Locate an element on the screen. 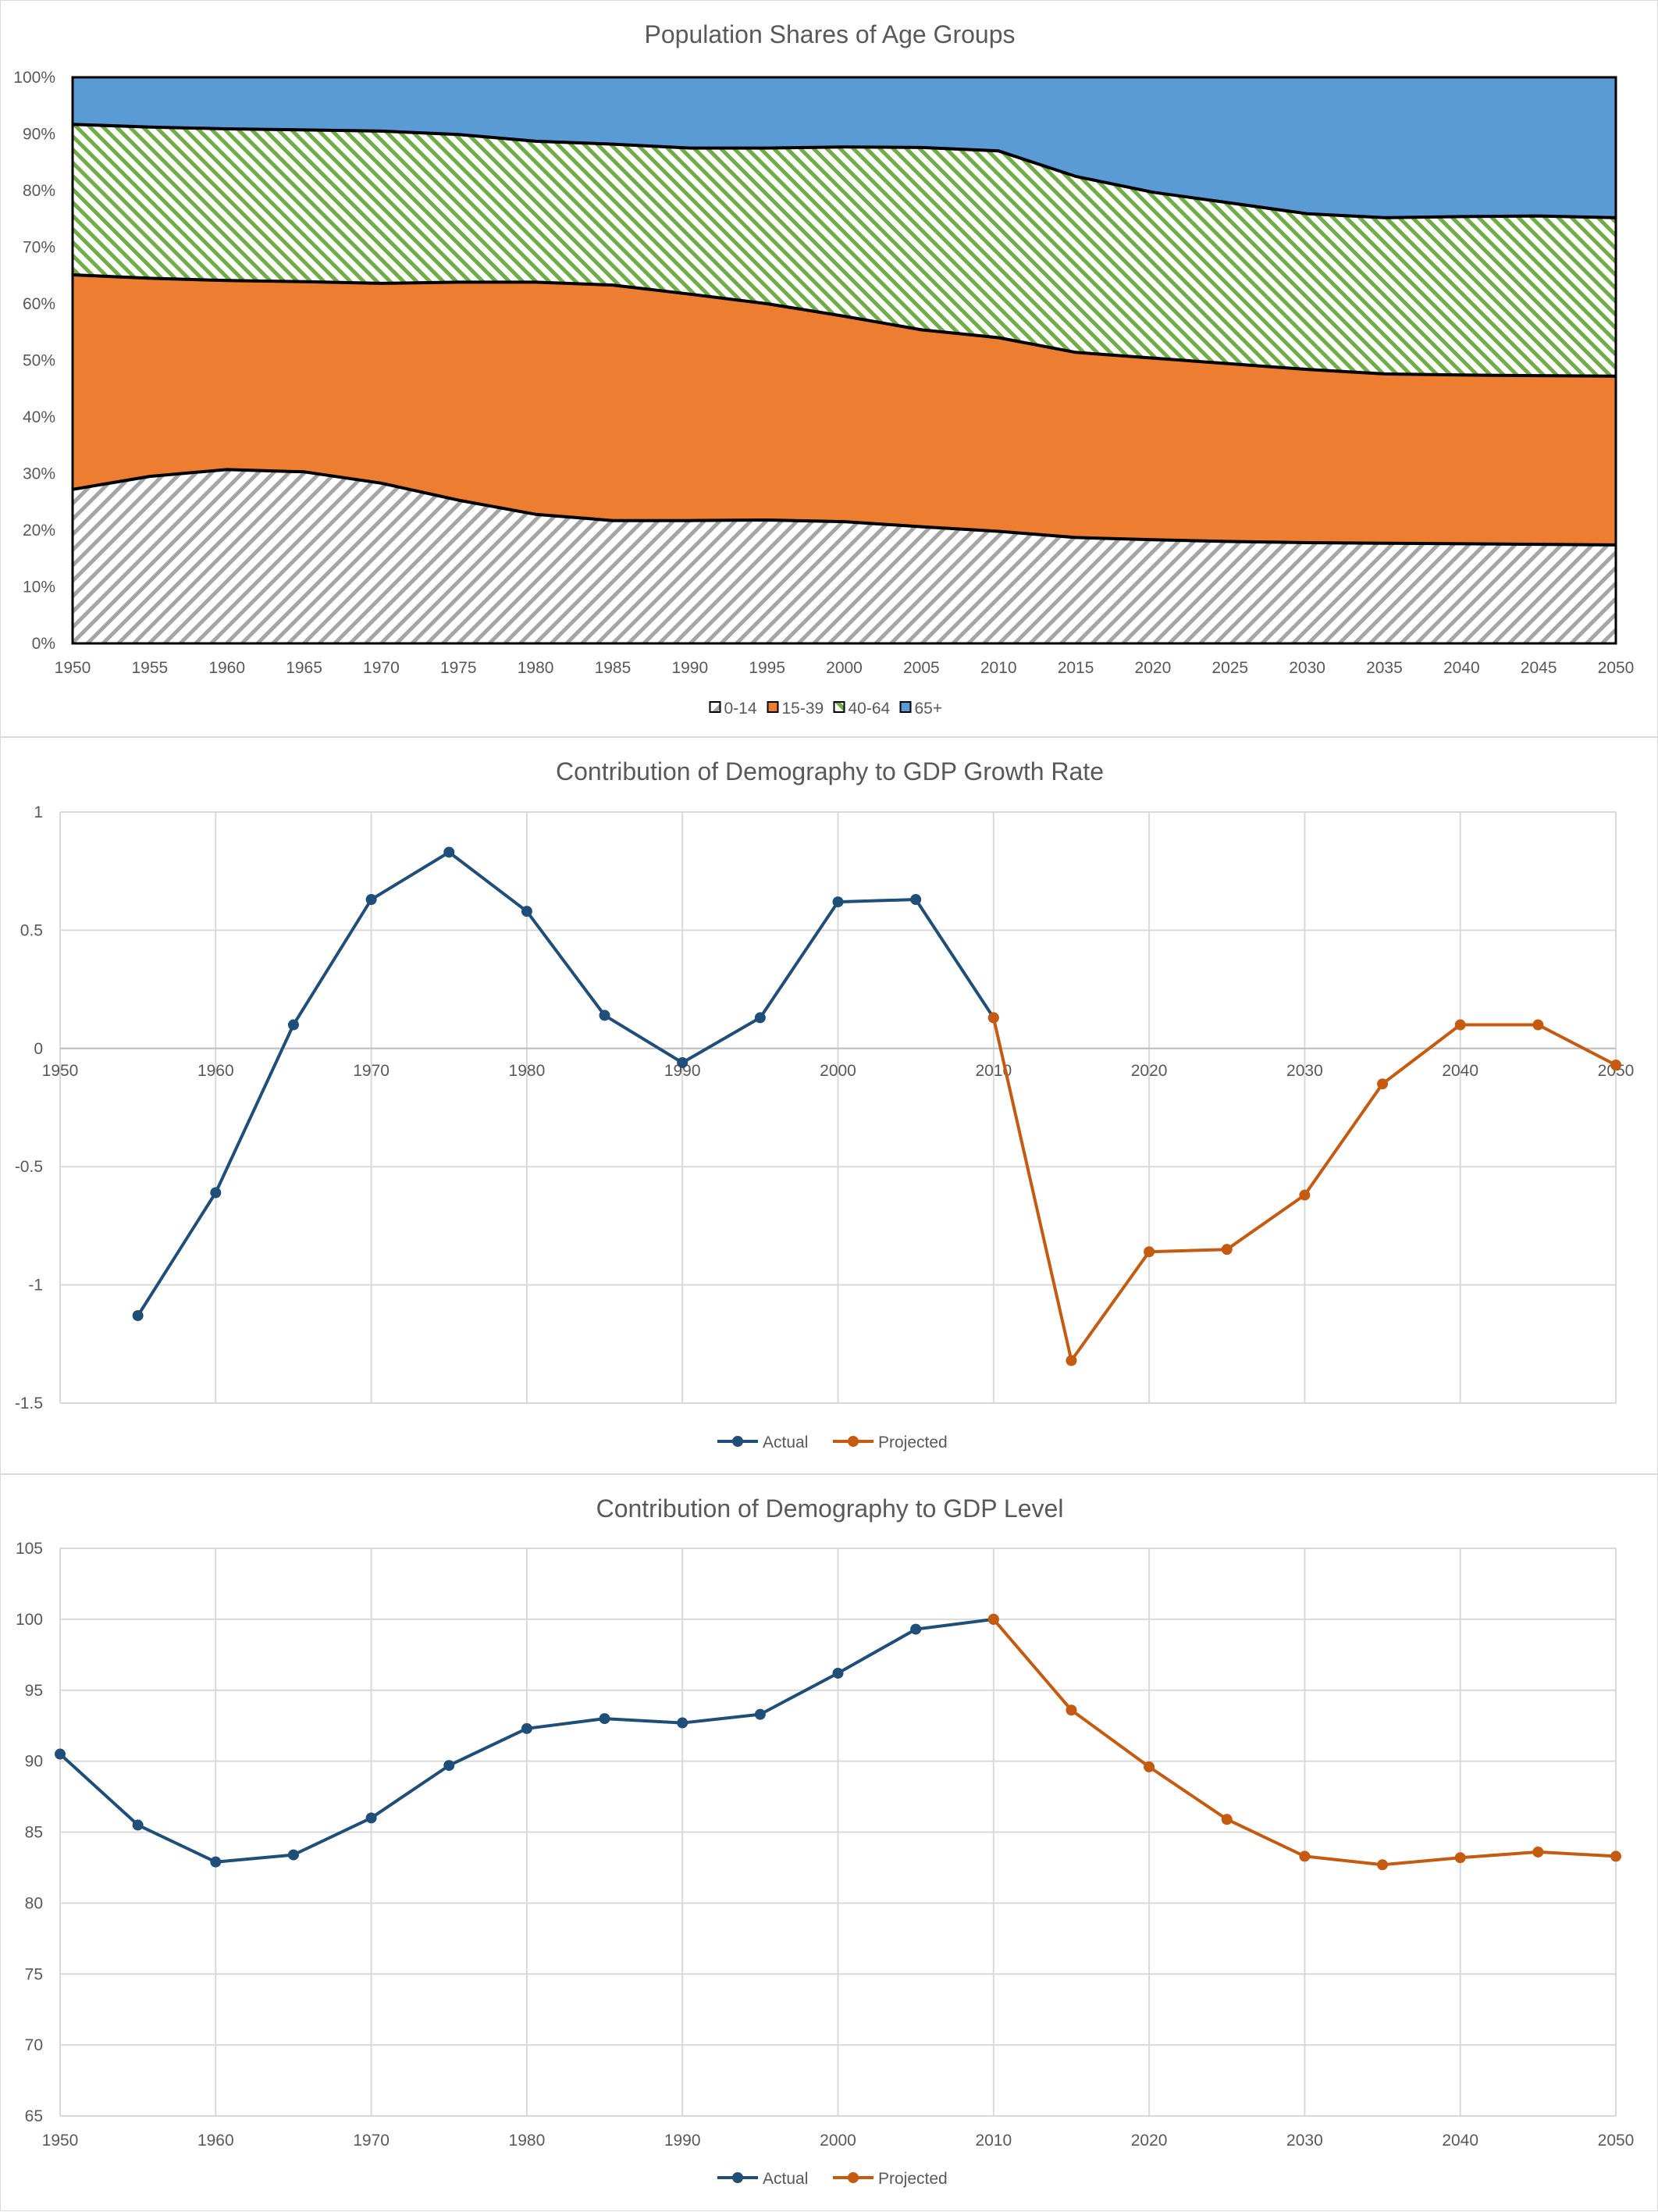  y-tick-label: 1 is located at coordinates (39, 812).